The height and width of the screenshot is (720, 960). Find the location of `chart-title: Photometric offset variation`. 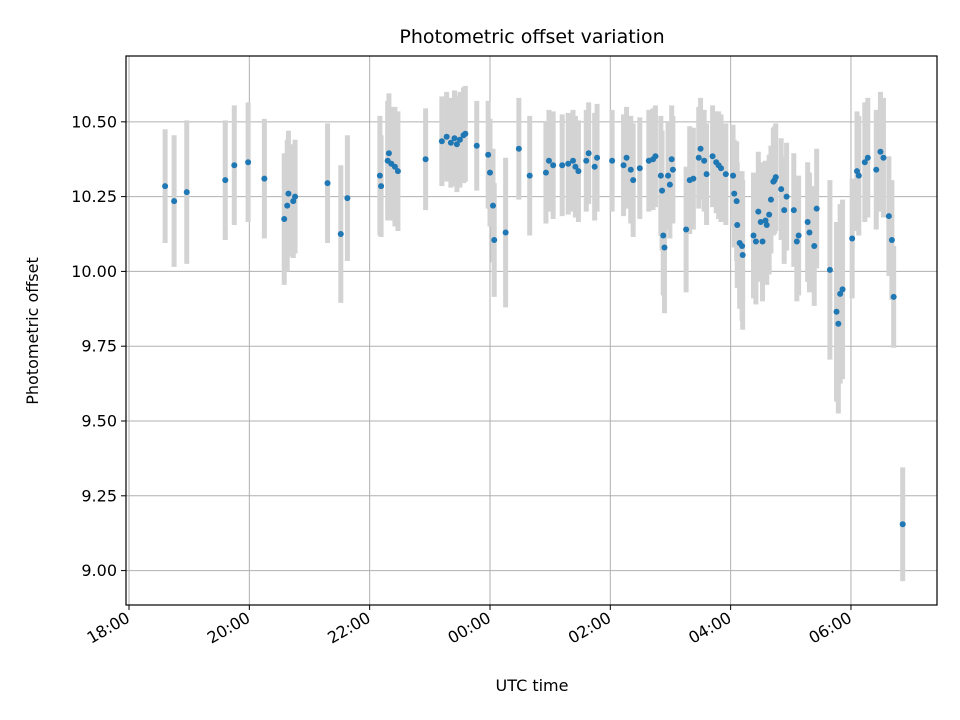

chart-title: Photometric offset variation is located at coordinates (531, 37).